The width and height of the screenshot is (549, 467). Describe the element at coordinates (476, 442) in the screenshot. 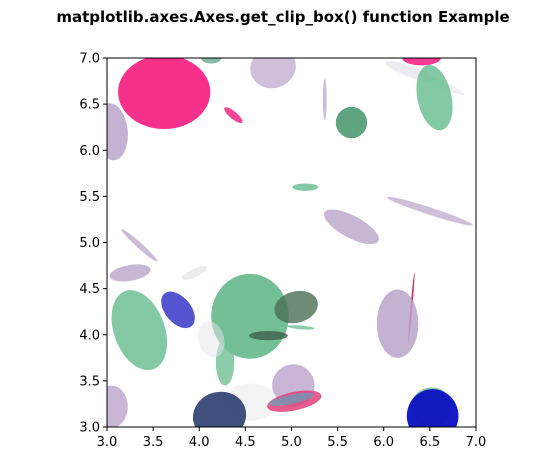

I see `x-tick-label-8: 7.0` at that location.